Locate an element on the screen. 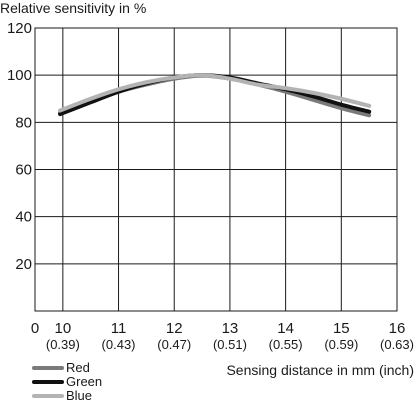 This screenshot has width=416, height=407. x-tick-sublabel-7: (0.63) is located at coordinates (397, 344).